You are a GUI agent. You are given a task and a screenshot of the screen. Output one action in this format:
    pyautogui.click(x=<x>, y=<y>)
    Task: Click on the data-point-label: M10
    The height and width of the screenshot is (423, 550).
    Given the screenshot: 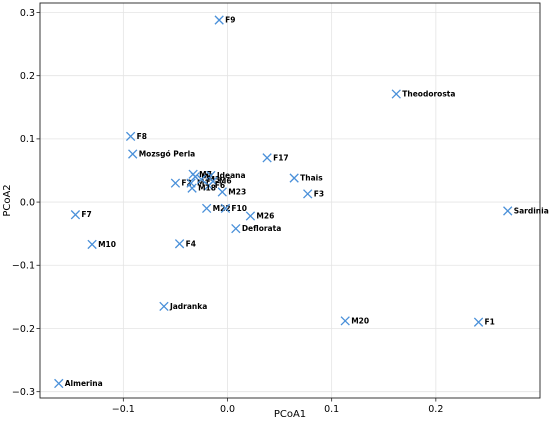 What is the action you would take?
    pyautogui.click(x=107, y=244)
    